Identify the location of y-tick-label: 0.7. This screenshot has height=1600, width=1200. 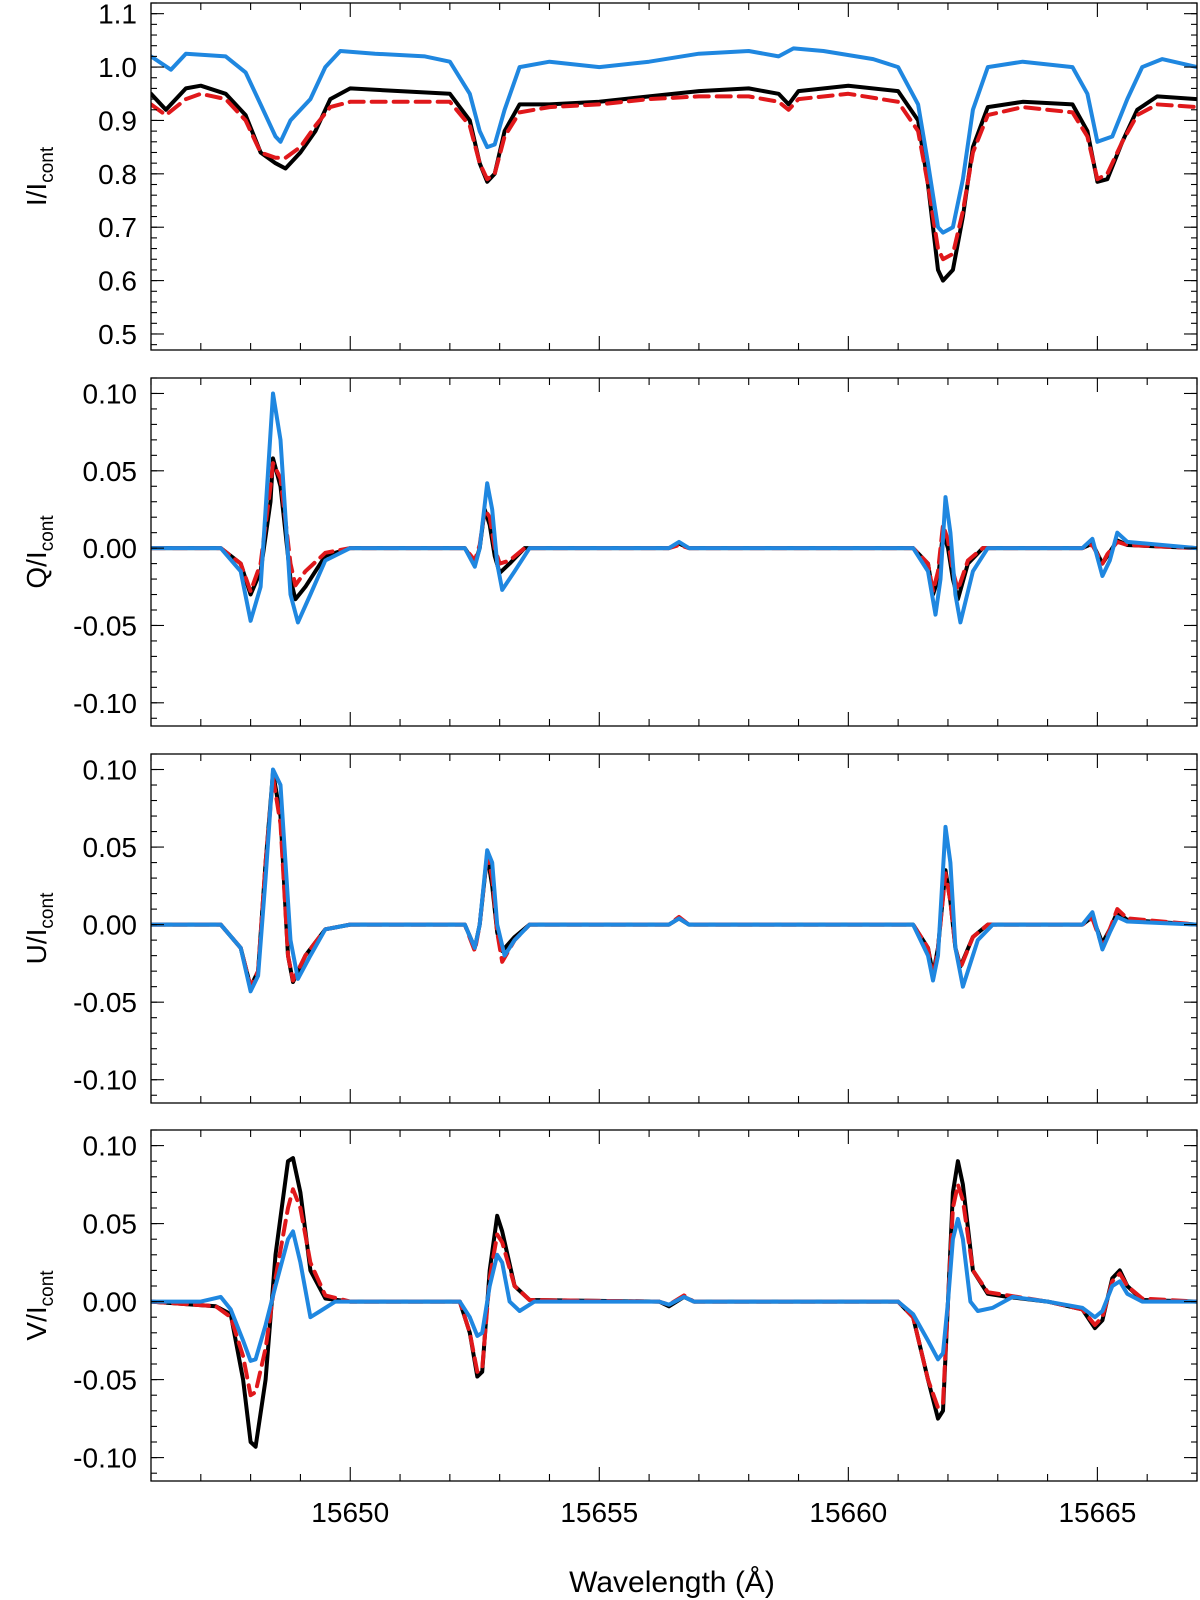
(117, 227).